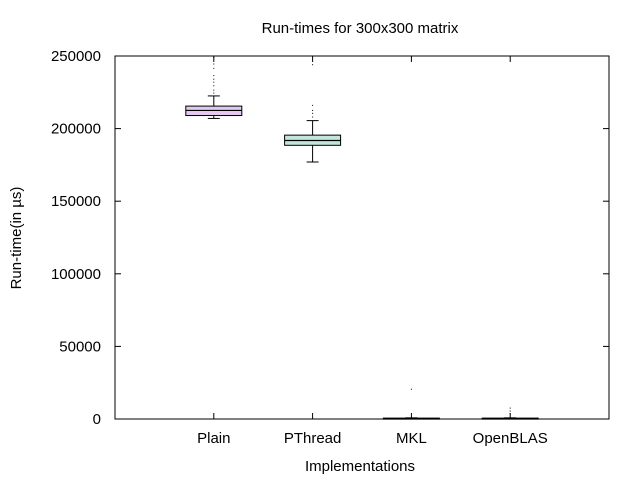 The height and width of the screenshot is (480, 640). I want to click on y-axis-label: Run-time(in µs), so click(16, 238).